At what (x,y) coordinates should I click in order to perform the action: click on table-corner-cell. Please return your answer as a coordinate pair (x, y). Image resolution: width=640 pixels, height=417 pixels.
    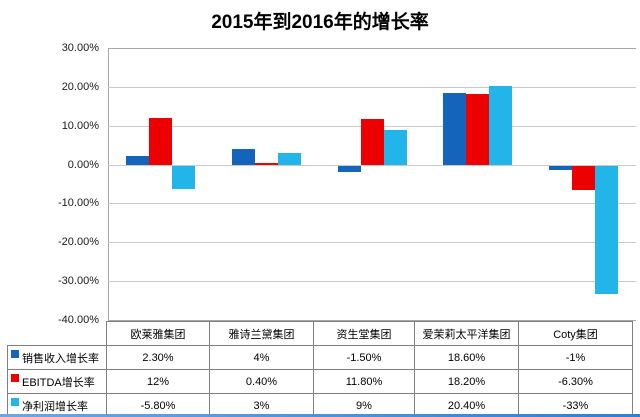
    Looking at the image, I should click on (57, 334).